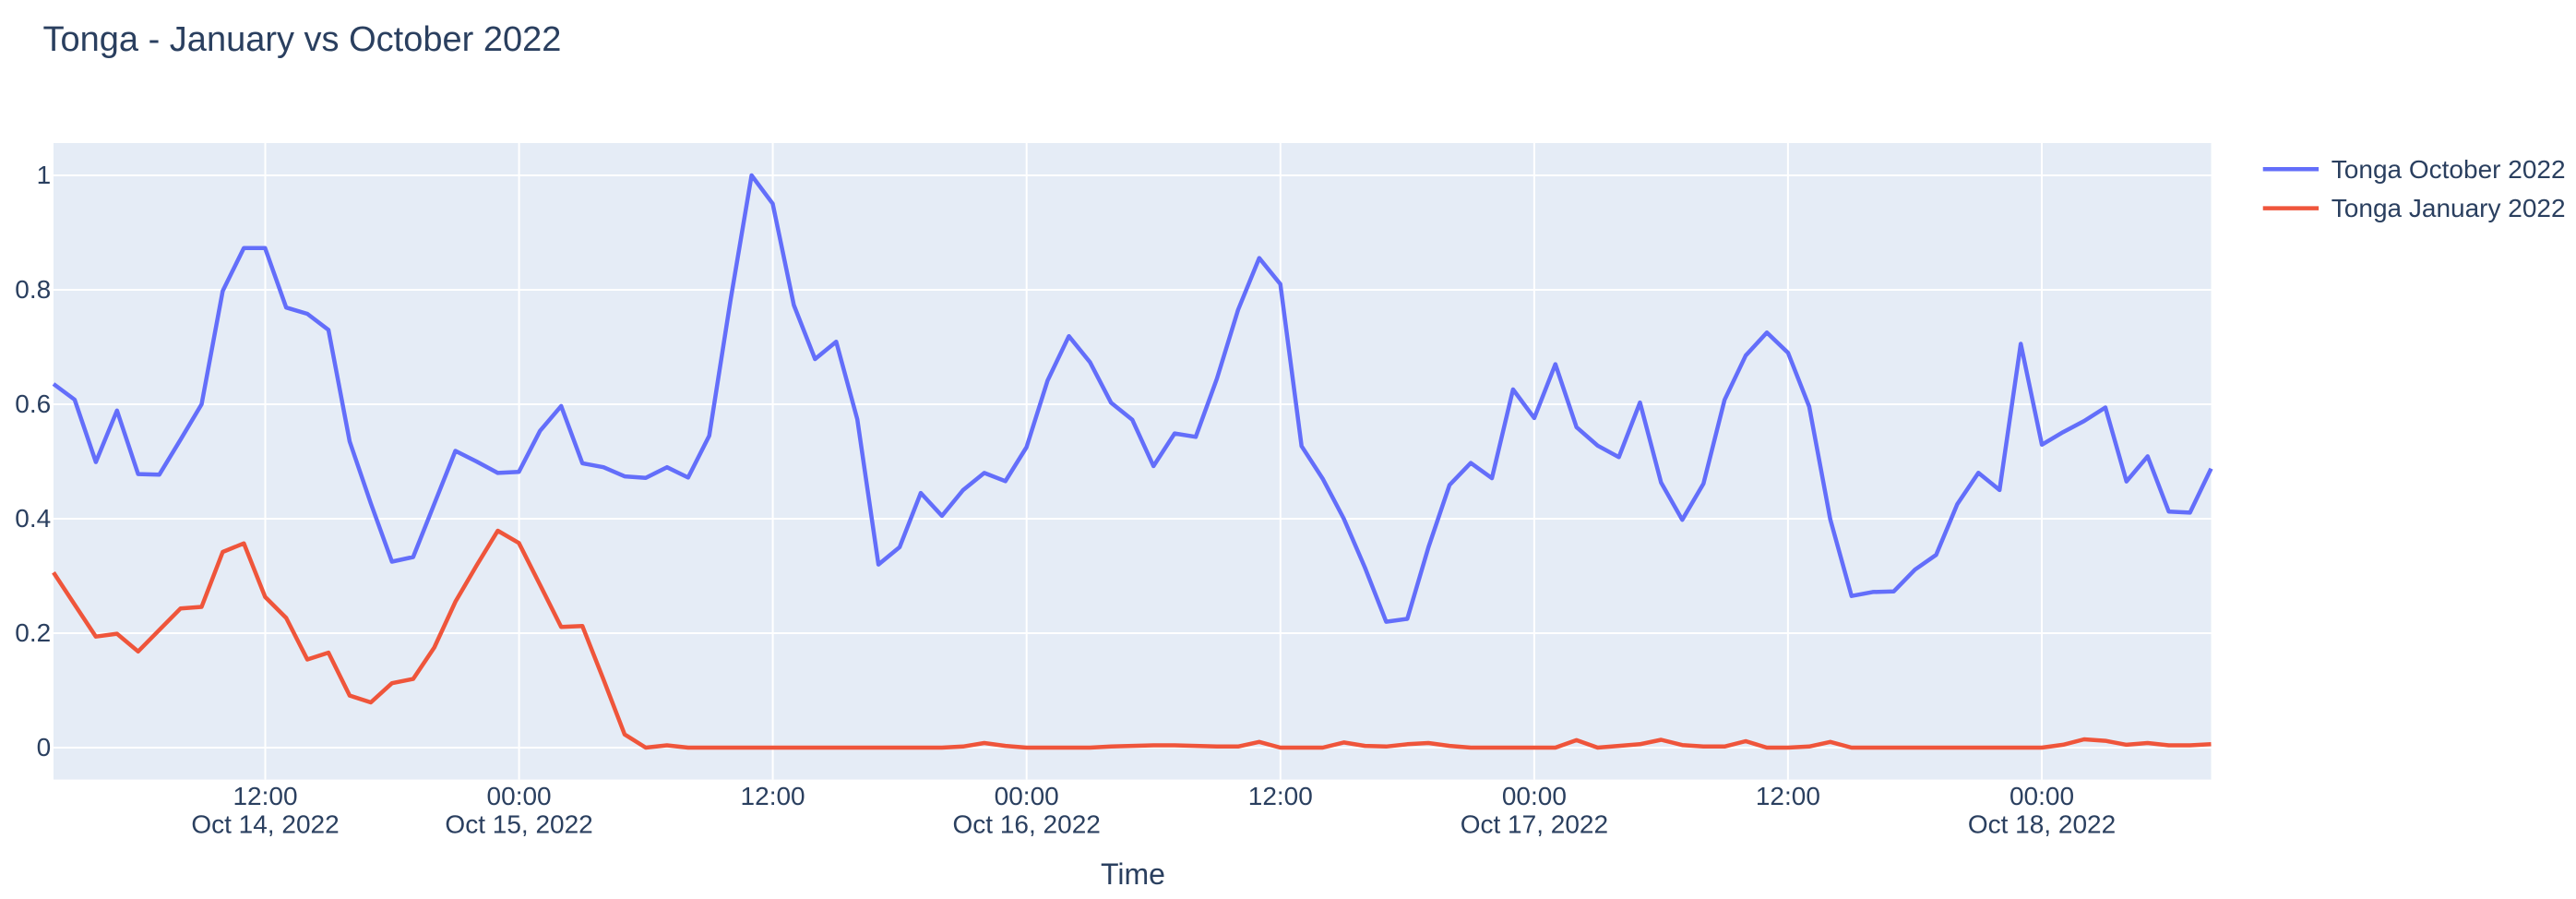 The image size is (2576, 899). I want to click on svg-text: Time, so click(1133, 874).